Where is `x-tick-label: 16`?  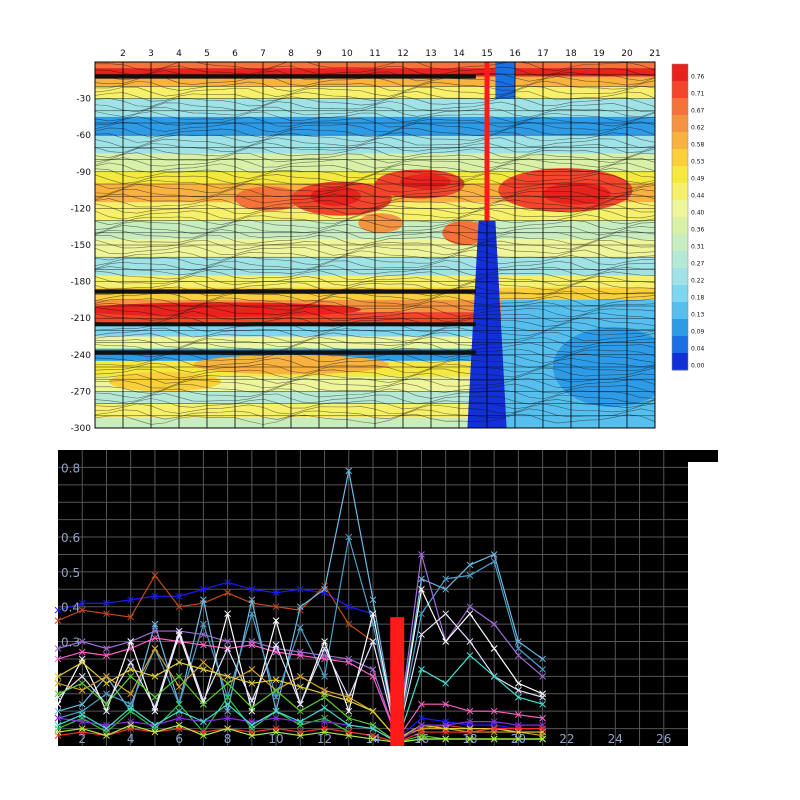 x-tick-label: 16 is located at coordinates (421, 739).